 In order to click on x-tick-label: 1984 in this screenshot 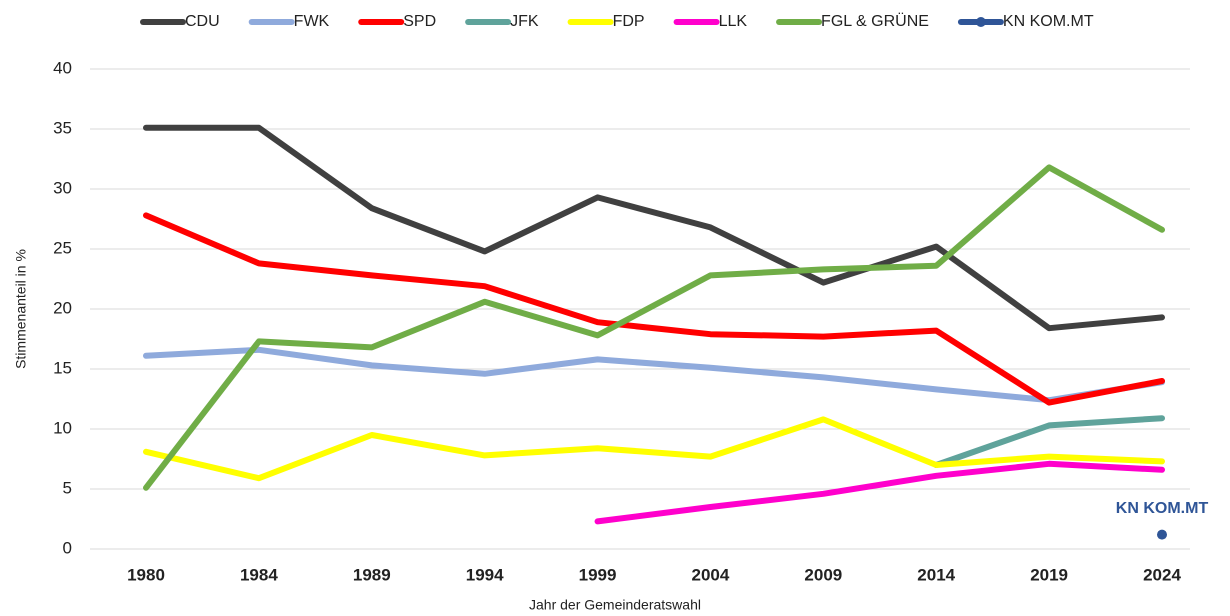, I will do `click(259, 574)`.